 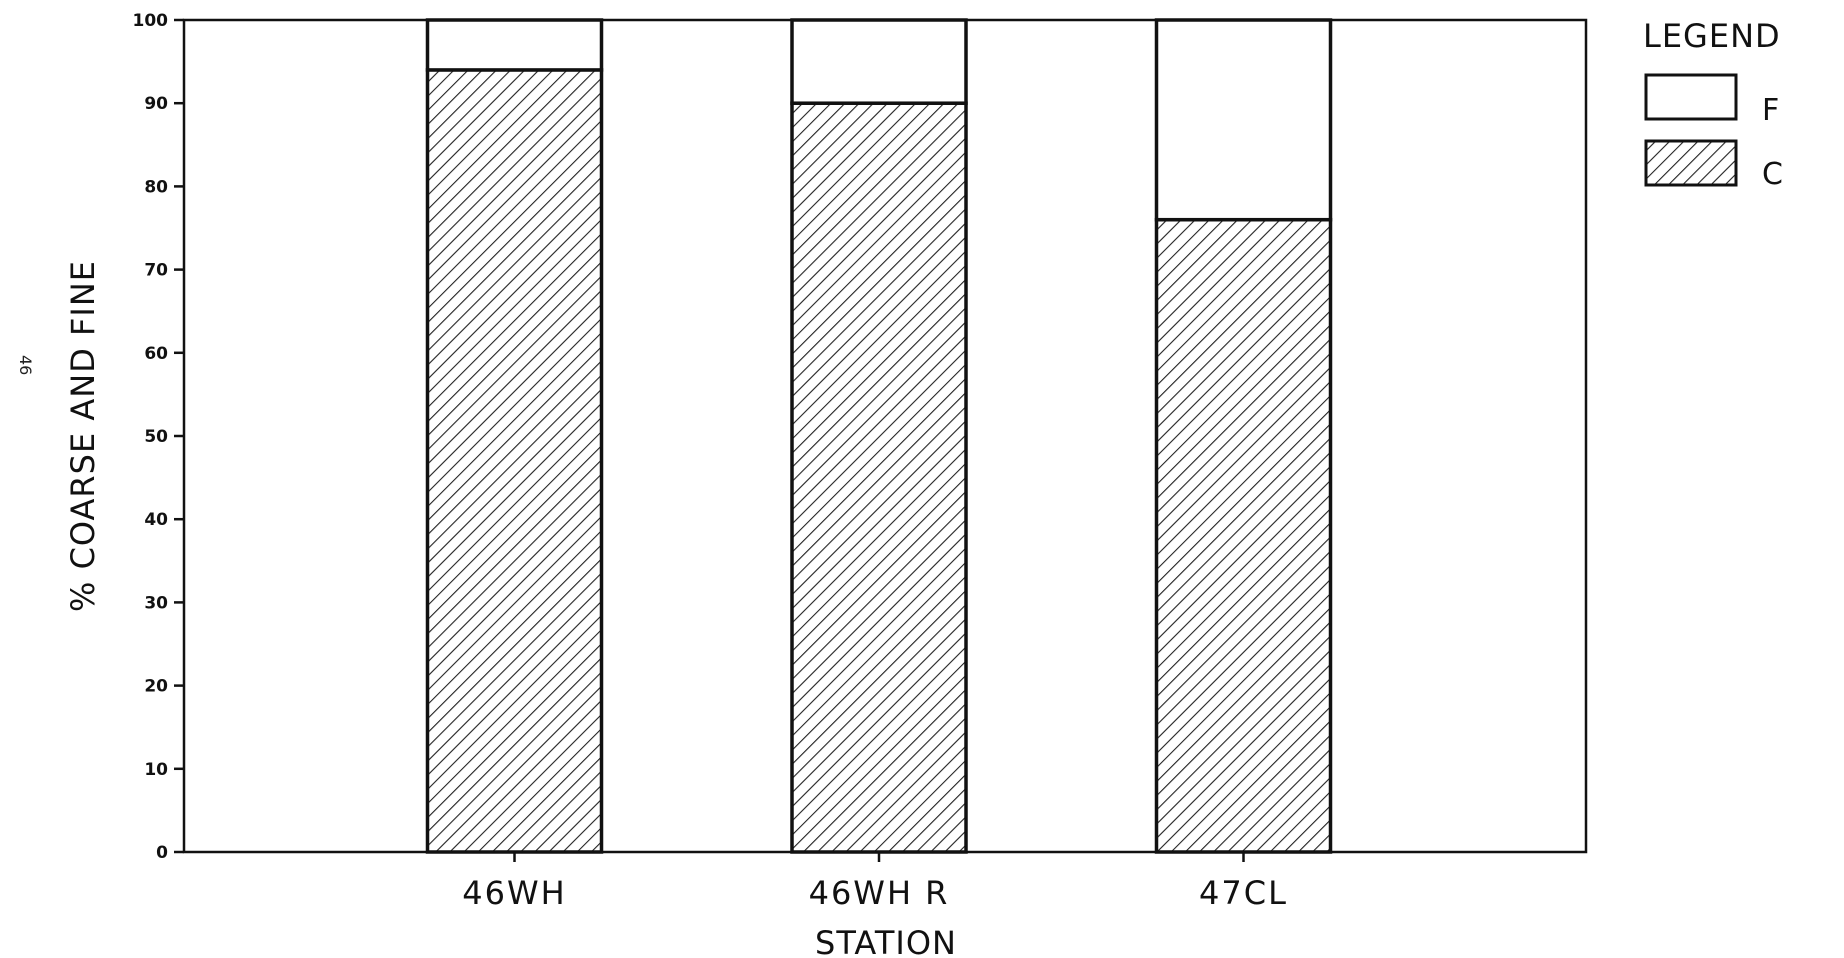 I want to click on bar-c-47cl, so click(x=1243, y=535).